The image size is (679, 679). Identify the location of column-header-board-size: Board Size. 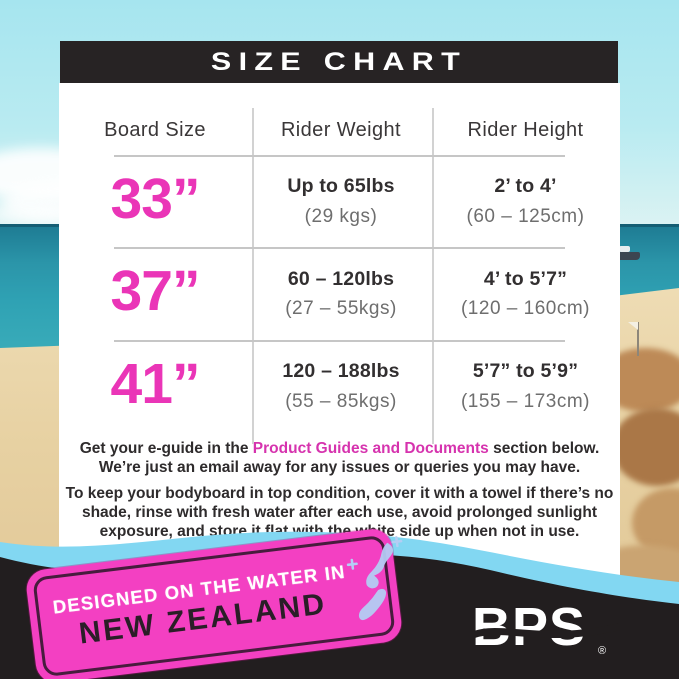
(155, 129).